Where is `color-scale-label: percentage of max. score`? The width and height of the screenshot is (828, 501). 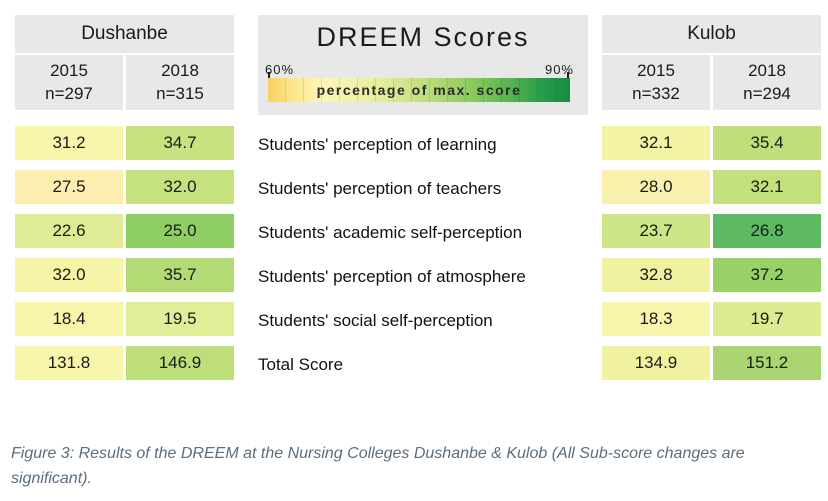
color-scale-label: percentage of max. score is located at coordinates (419, 90).